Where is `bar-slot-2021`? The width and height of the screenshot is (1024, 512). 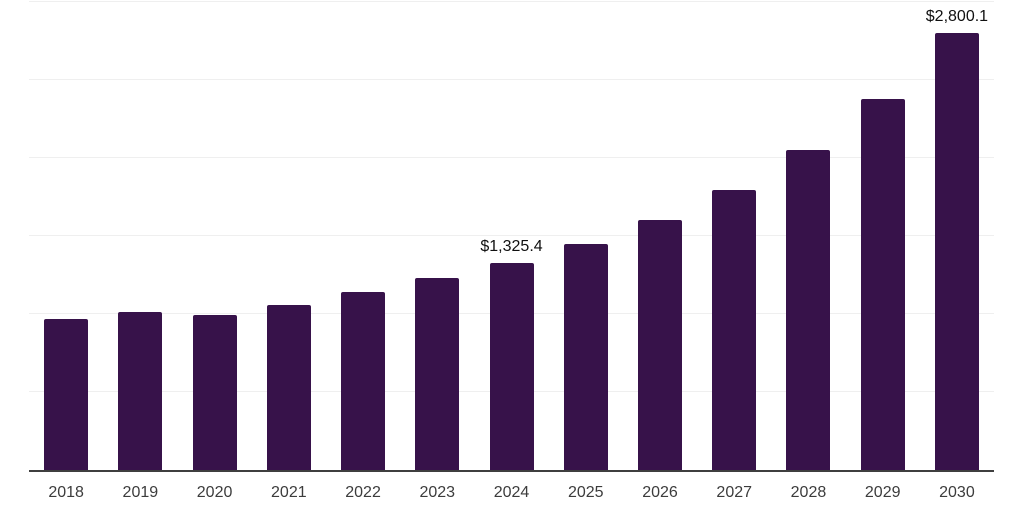 bar-slot-2021 is located at coordinates (289, 236).